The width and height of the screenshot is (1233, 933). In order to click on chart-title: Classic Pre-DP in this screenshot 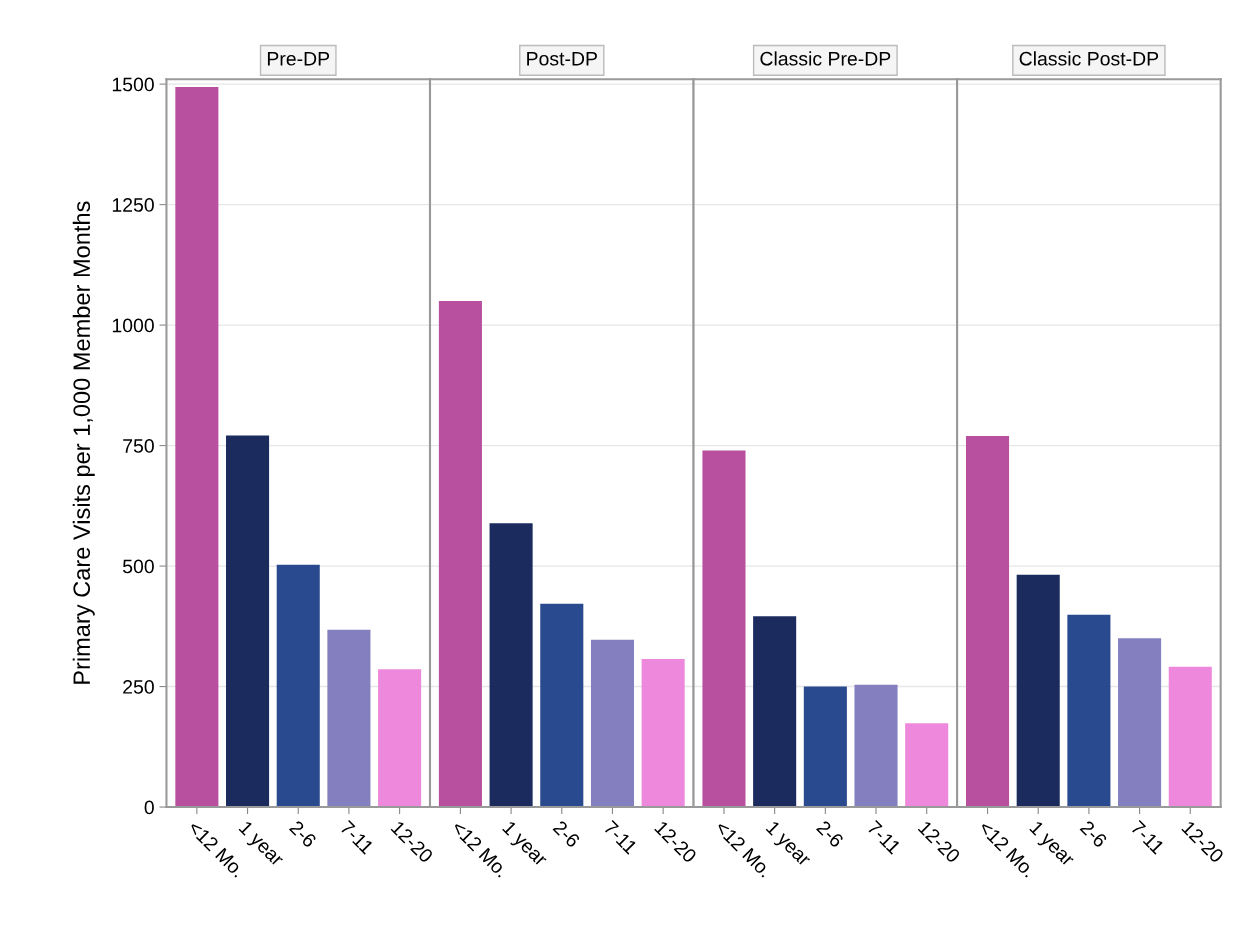, I will do `click(825, 58)`.